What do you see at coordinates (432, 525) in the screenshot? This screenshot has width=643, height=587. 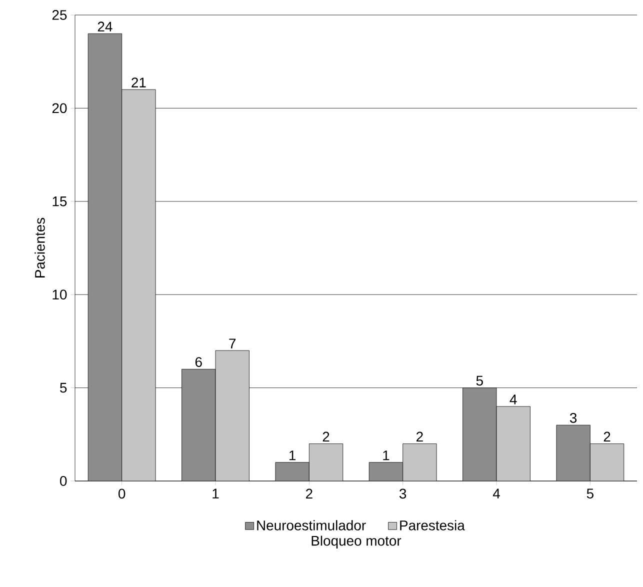 I see `legend-label: Parestesia` at bounding box center [432, 525].